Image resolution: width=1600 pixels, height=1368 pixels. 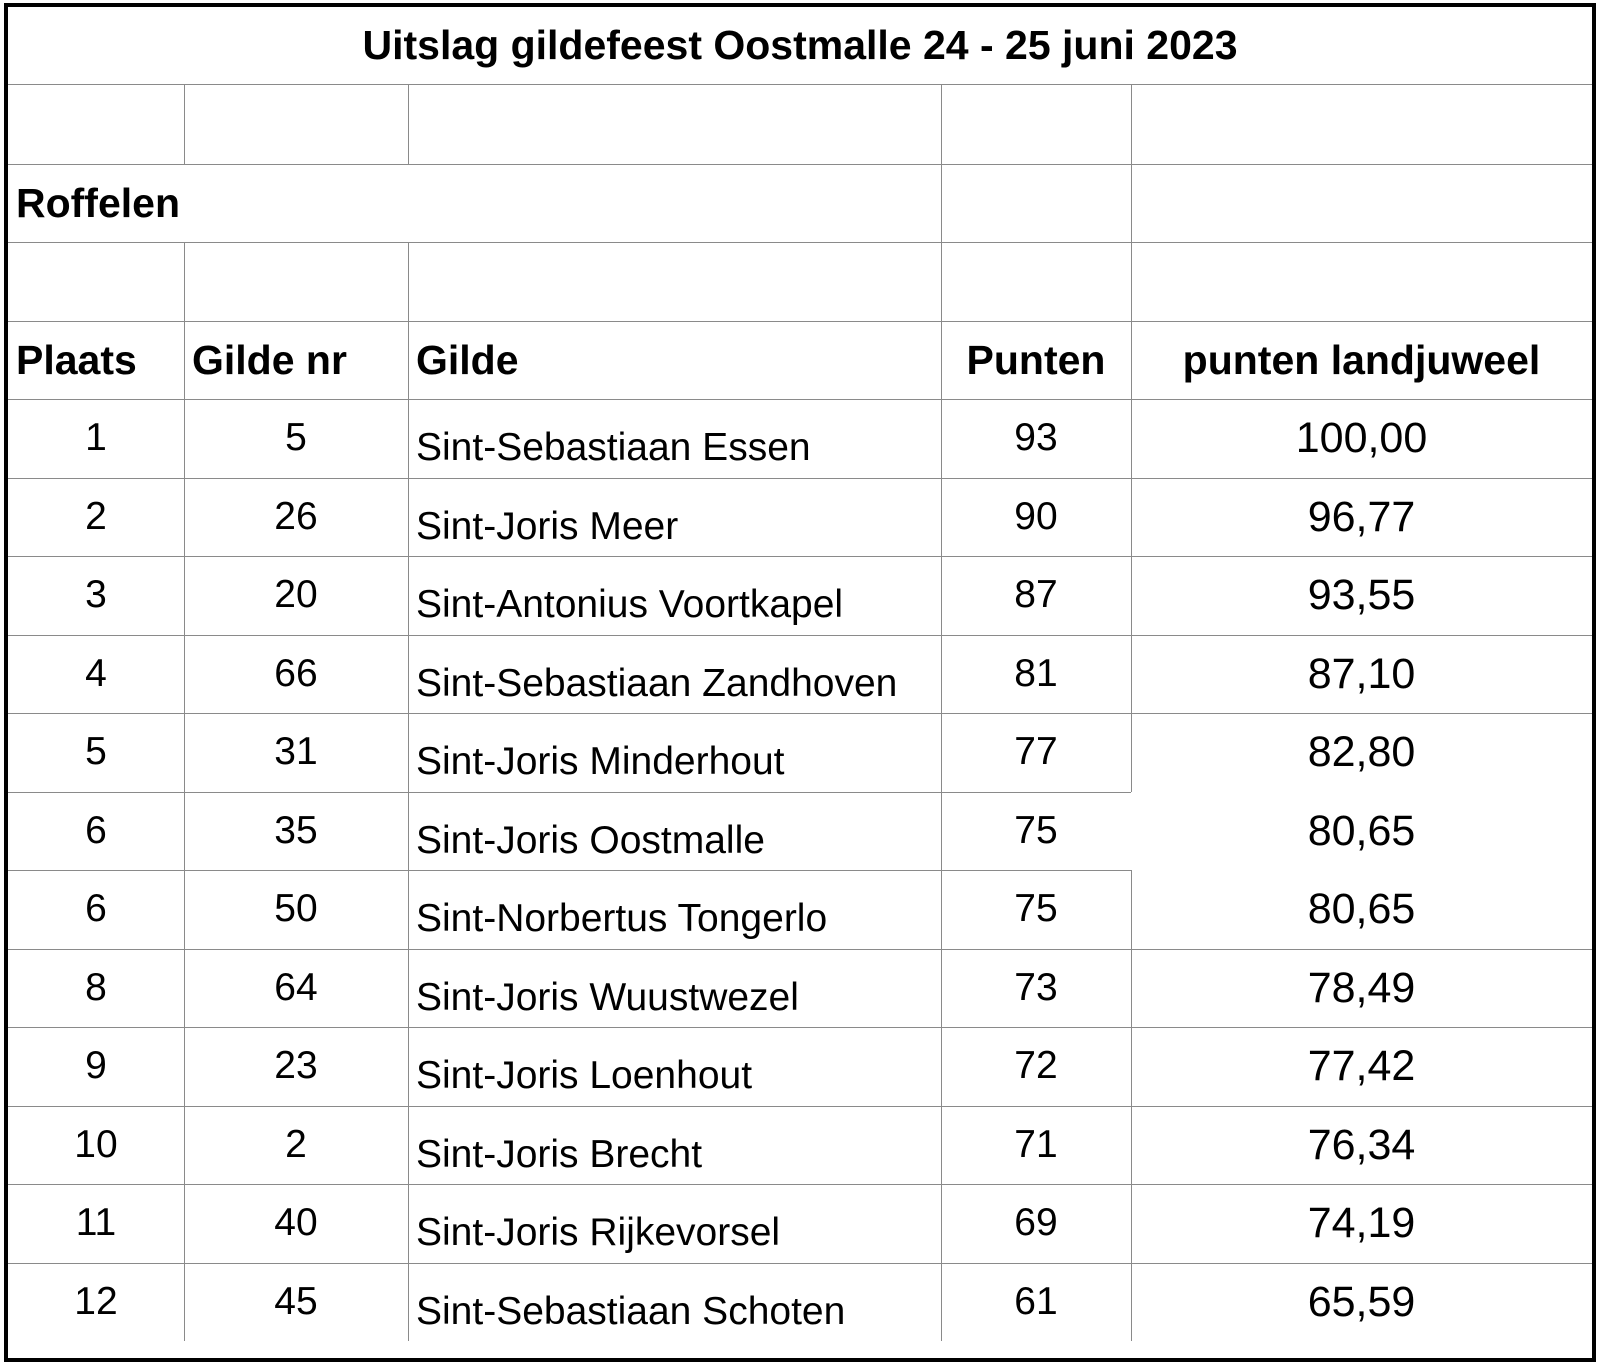 What do you see at coordinates (467, 359) in the screenshot?
I see `header-gilde: Gilde` at bounding box center [467, 359].